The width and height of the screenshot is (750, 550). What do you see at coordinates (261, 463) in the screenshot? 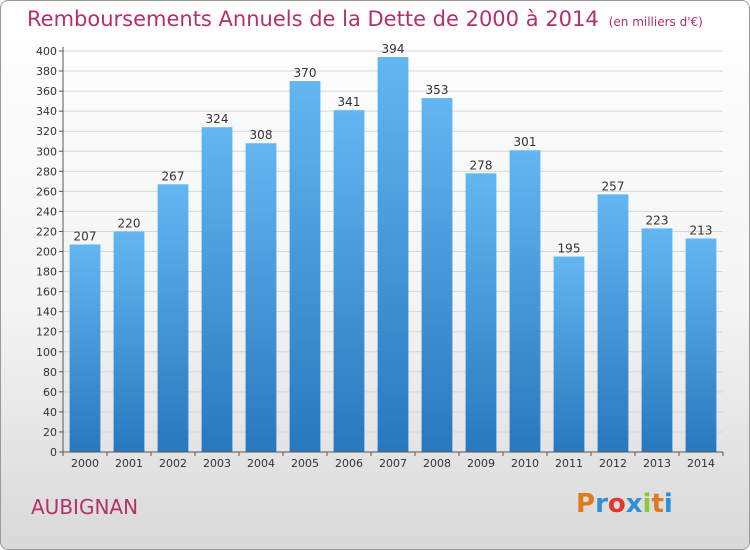
I see `x-tick-label: 2004` at bounding box center [261, 463].